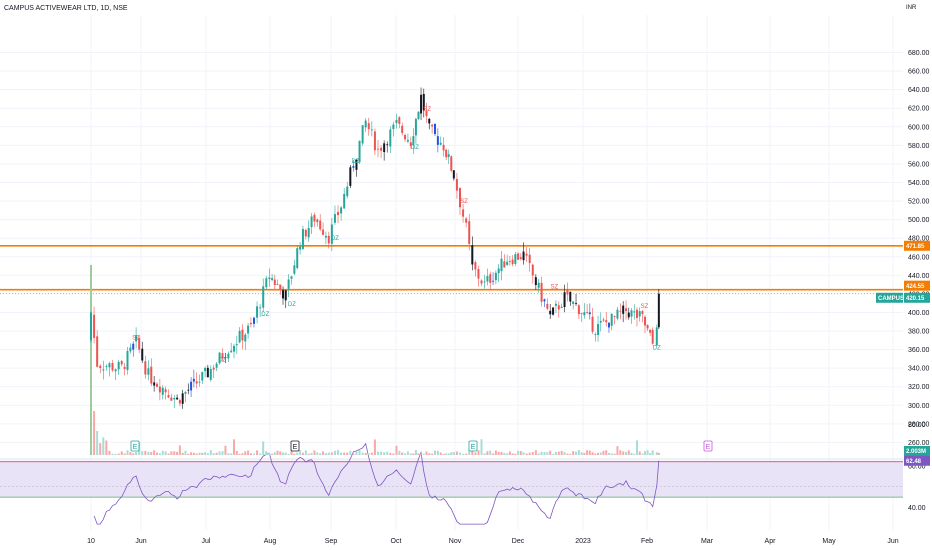 The width and height of the screenshot is (932, 550). I want to click on price-tick-label: 520.00, so click(919, 202).